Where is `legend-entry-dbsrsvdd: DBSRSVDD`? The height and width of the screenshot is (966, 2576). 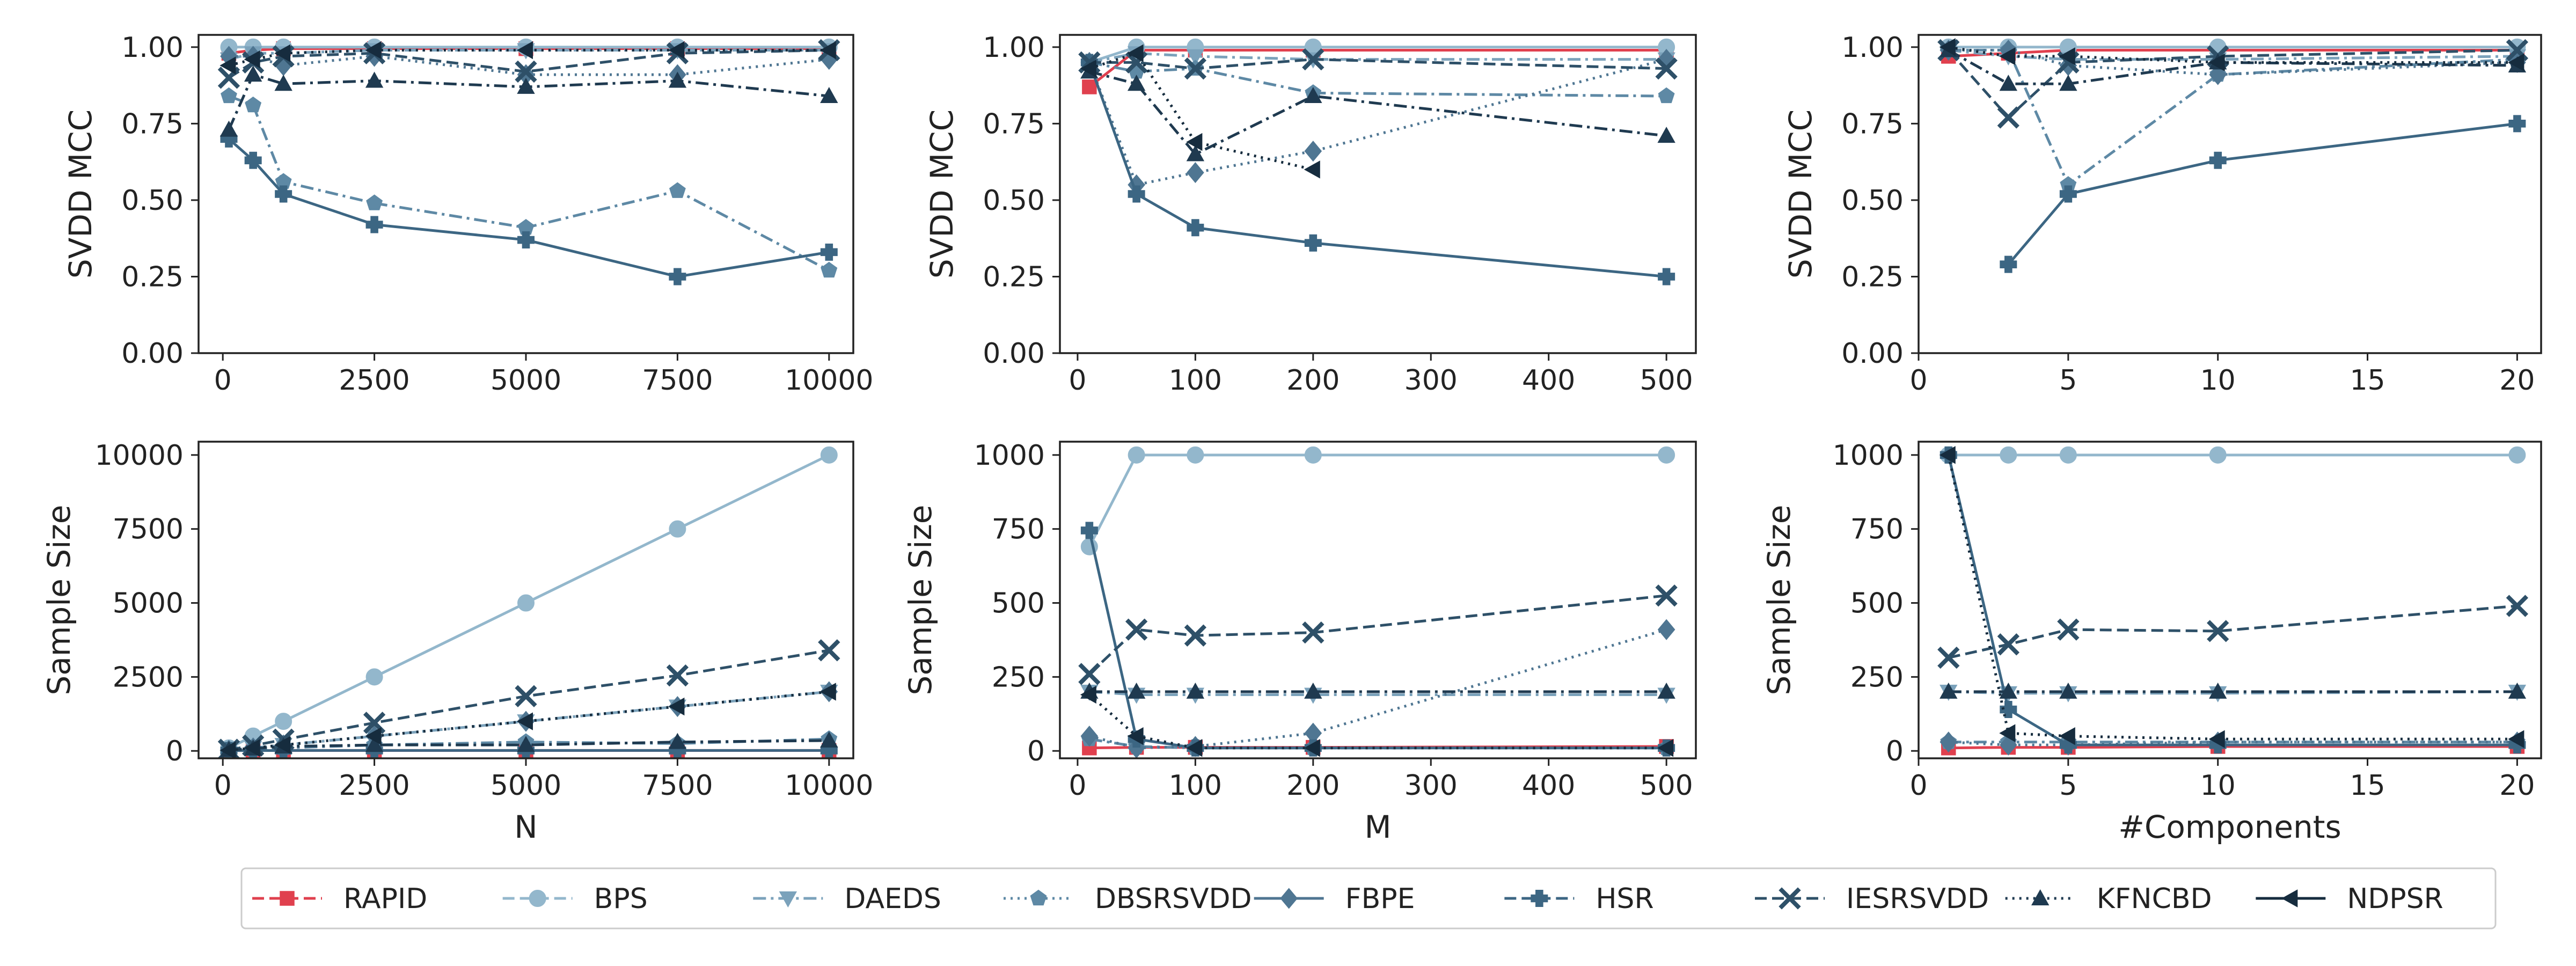
legend-entry-dbsrsvdd: DBSRSVDD is located at coordinates (1128, 899).